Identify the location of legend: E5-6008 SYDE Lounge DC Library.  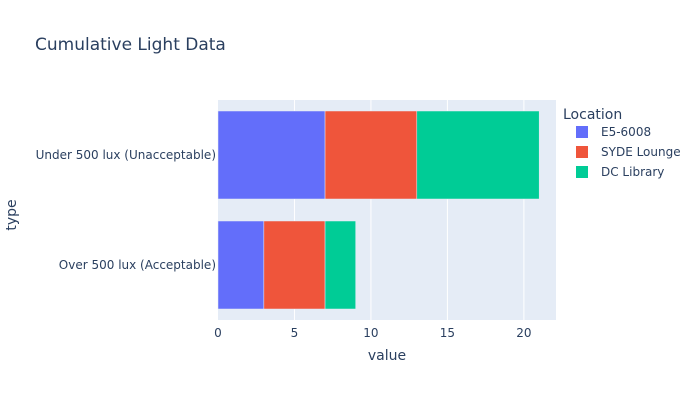
(628, 152).